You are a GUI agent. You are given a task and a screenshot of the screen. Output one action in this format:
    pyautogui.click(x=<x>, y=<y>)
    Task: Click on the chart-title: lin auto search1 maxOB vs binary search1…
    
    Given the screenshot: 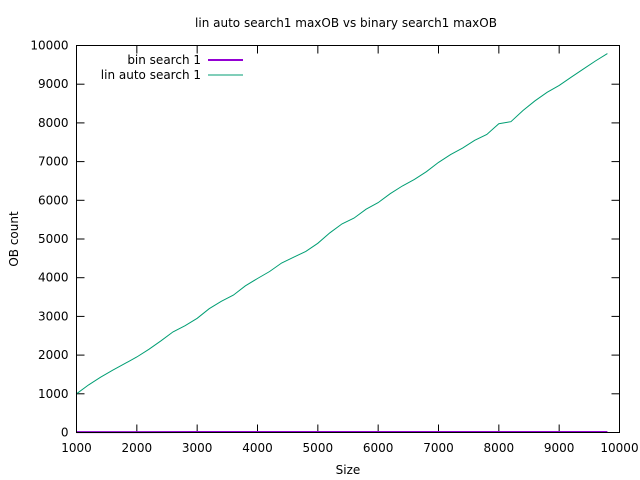 What is the action you would take?
    pyautogui.click(x=346, y=23)
    